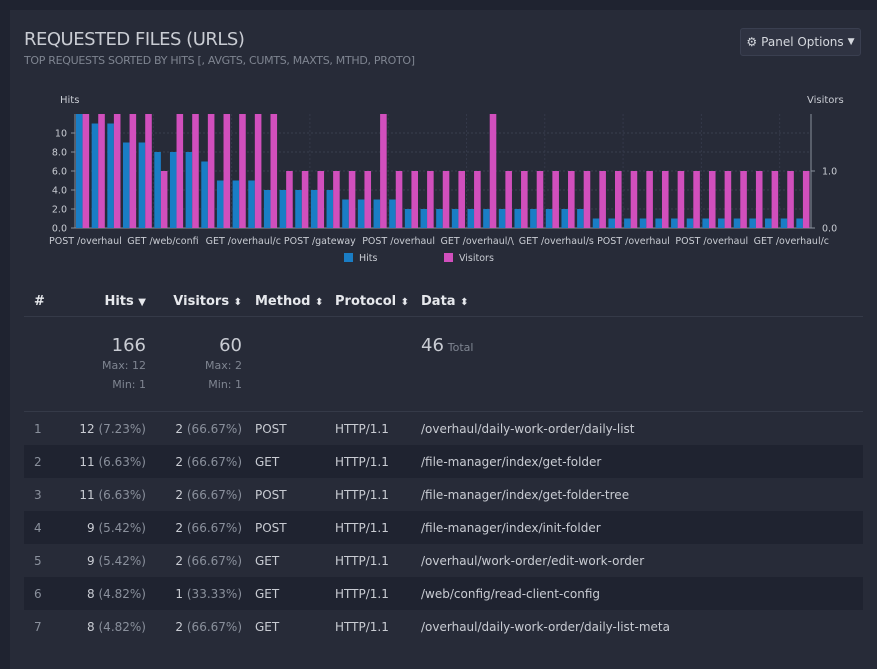 This screenshot has width=877, height=669. What do you see at coordinates (59, 153) in the screenshot?
I see `left-tick-label: 8.0` at bounding box center [59, 153].